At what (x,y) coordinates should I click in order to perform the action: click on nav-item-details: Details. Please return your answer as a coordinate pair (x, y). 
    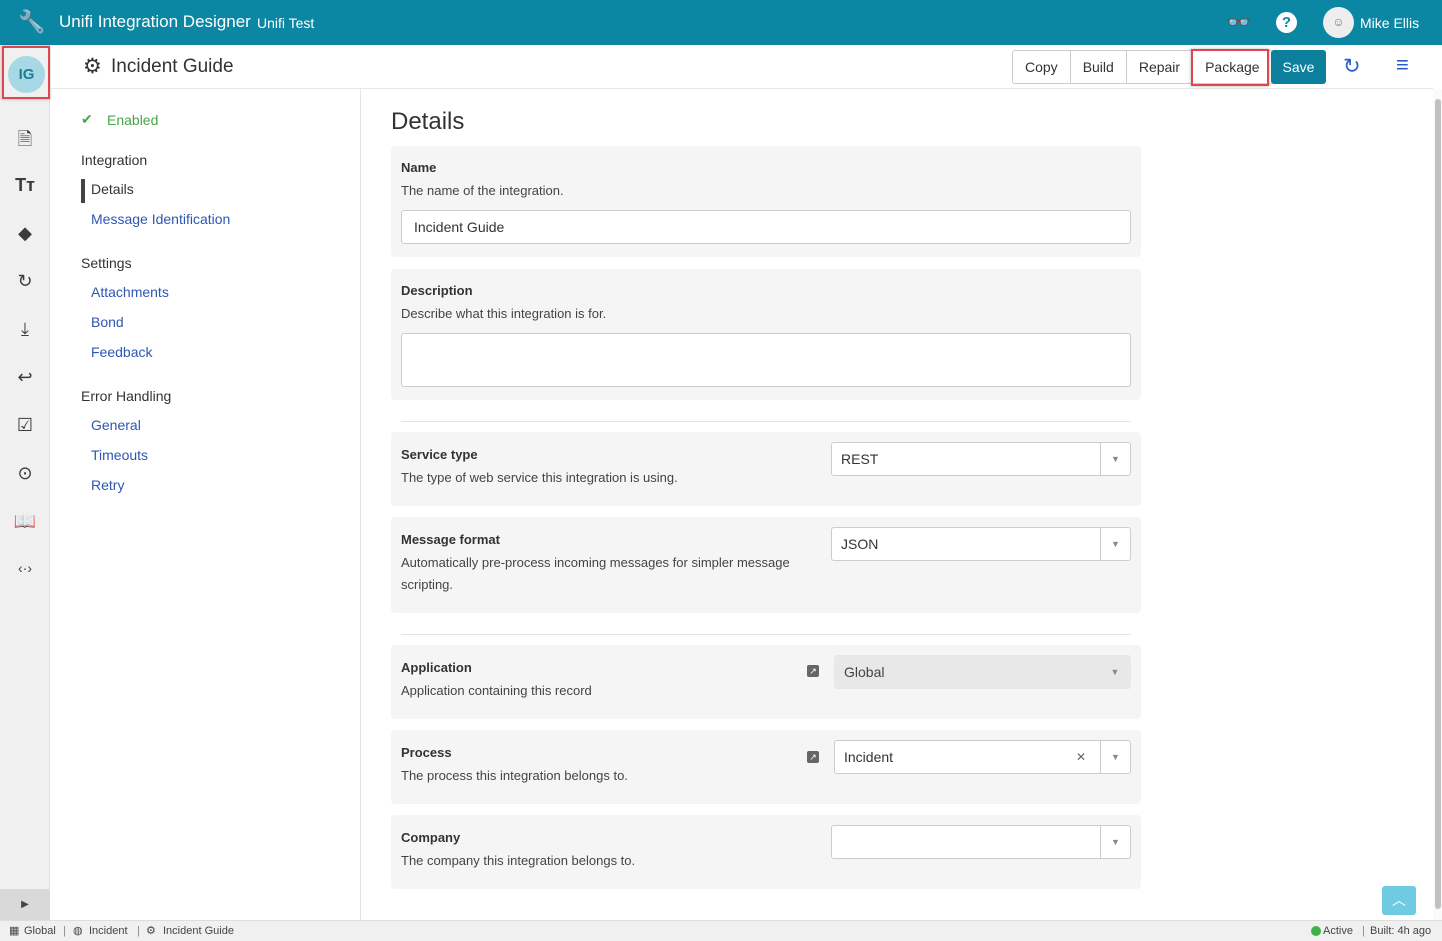
    Looking at the image, I should click on (112, 189).